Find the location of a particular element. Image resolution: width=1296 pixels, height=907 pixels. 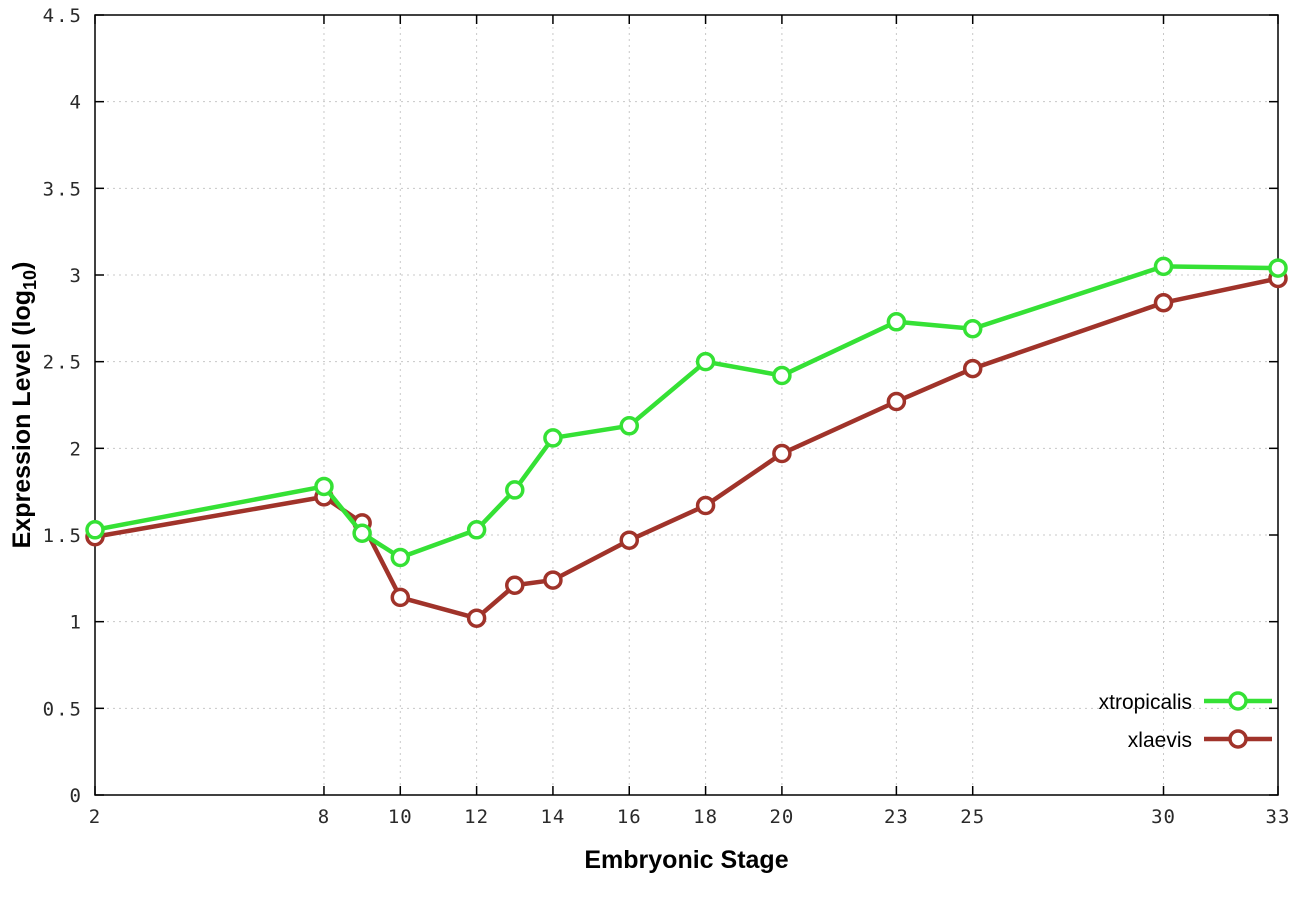

x-tick-label: 20 is located at coordinates (781, 817).